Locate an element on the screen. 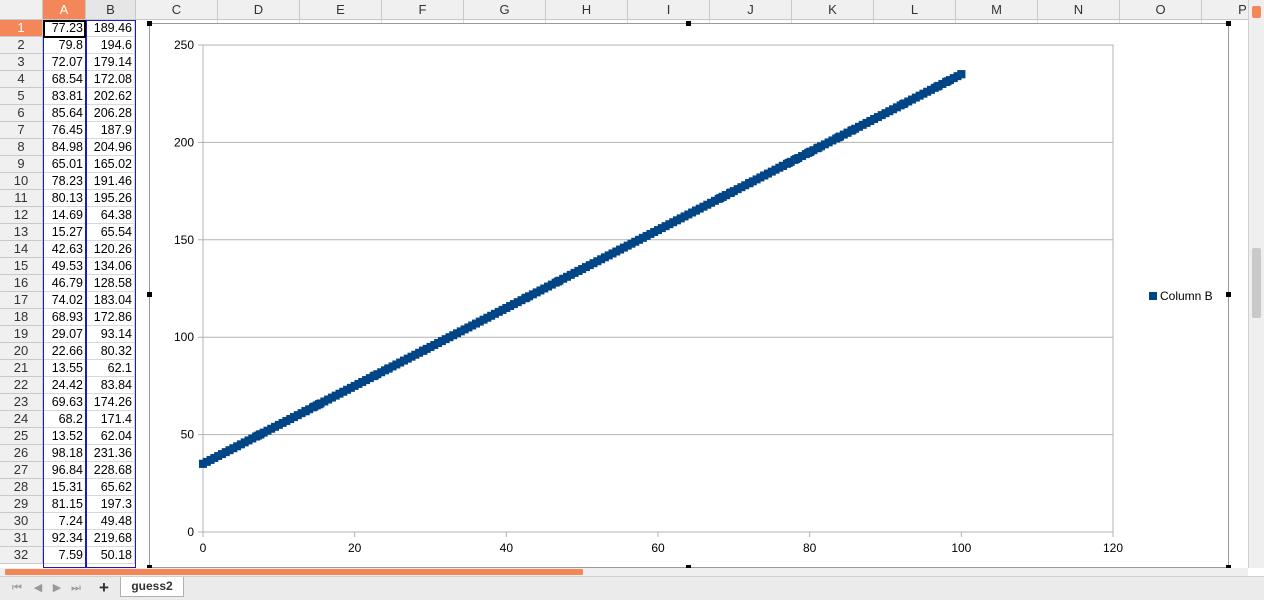 The width and height of the screenshot is (1264, 600). row-header: 17 is located at coordinates (21, 300).